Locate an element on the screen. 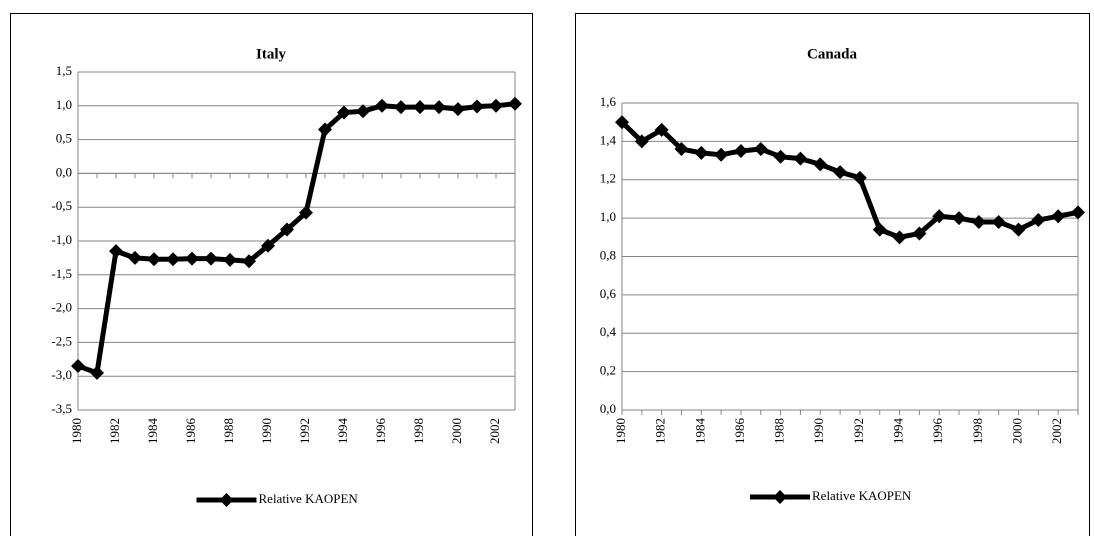 The image size is (1094, 536). y-tick-label: 1,5 is located at coordinates (64, 70).